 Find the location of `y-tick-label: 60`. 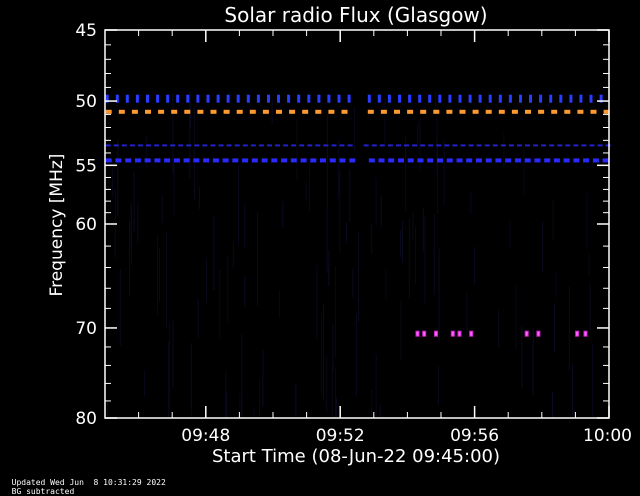

y-tick-label: 60 is located at coordinates (86, 225).